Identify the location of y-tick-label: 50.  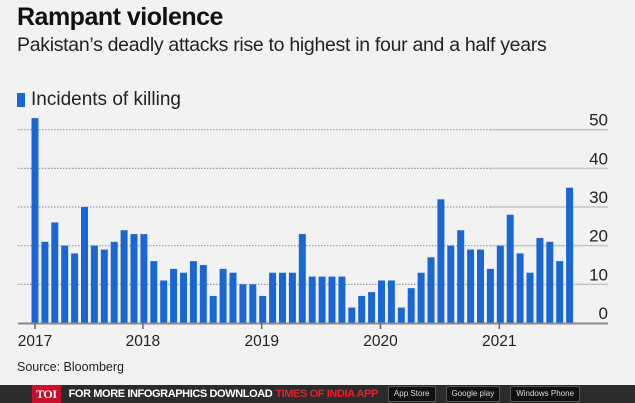
(598, 120).